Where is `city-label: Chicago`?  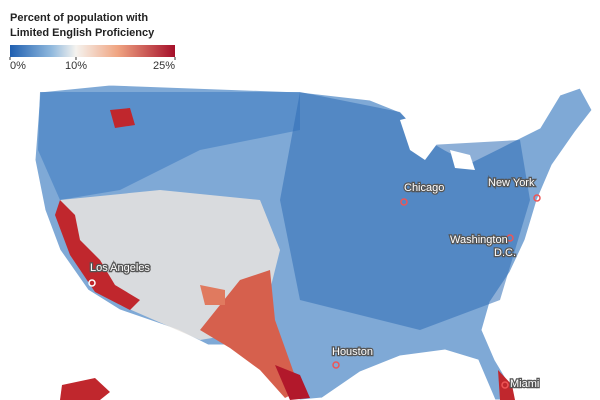 city-label: Chicago is located at coordinates (424, 188).